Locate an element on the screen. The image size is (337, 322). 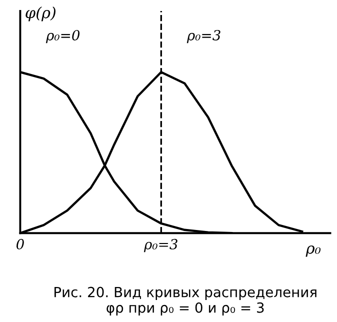
text: ρ₀=0 is located at coordinates (63, 37).